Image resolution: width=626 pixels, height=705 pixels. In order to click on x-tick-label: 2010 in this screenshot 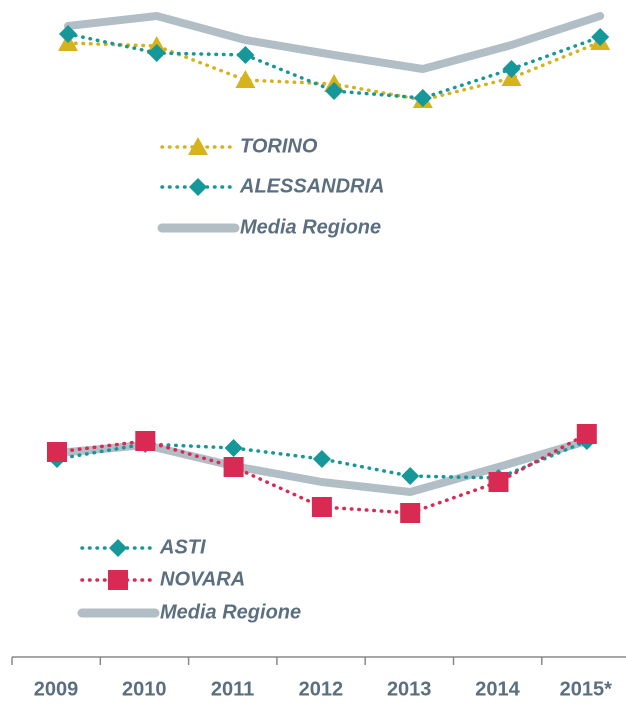, I will do `click(144, 689)`.